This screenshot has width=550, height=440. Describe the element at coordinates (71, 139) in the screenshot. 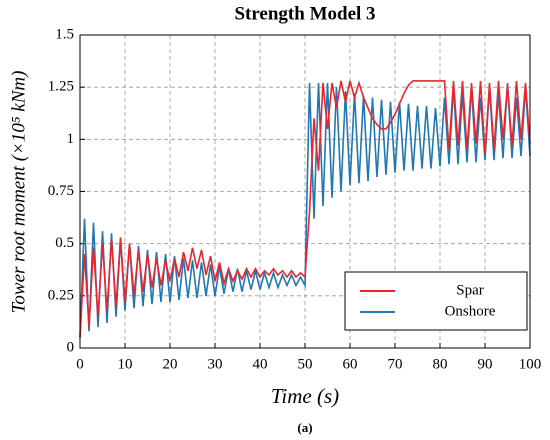

I see `y-tick-label: 1` at that location.